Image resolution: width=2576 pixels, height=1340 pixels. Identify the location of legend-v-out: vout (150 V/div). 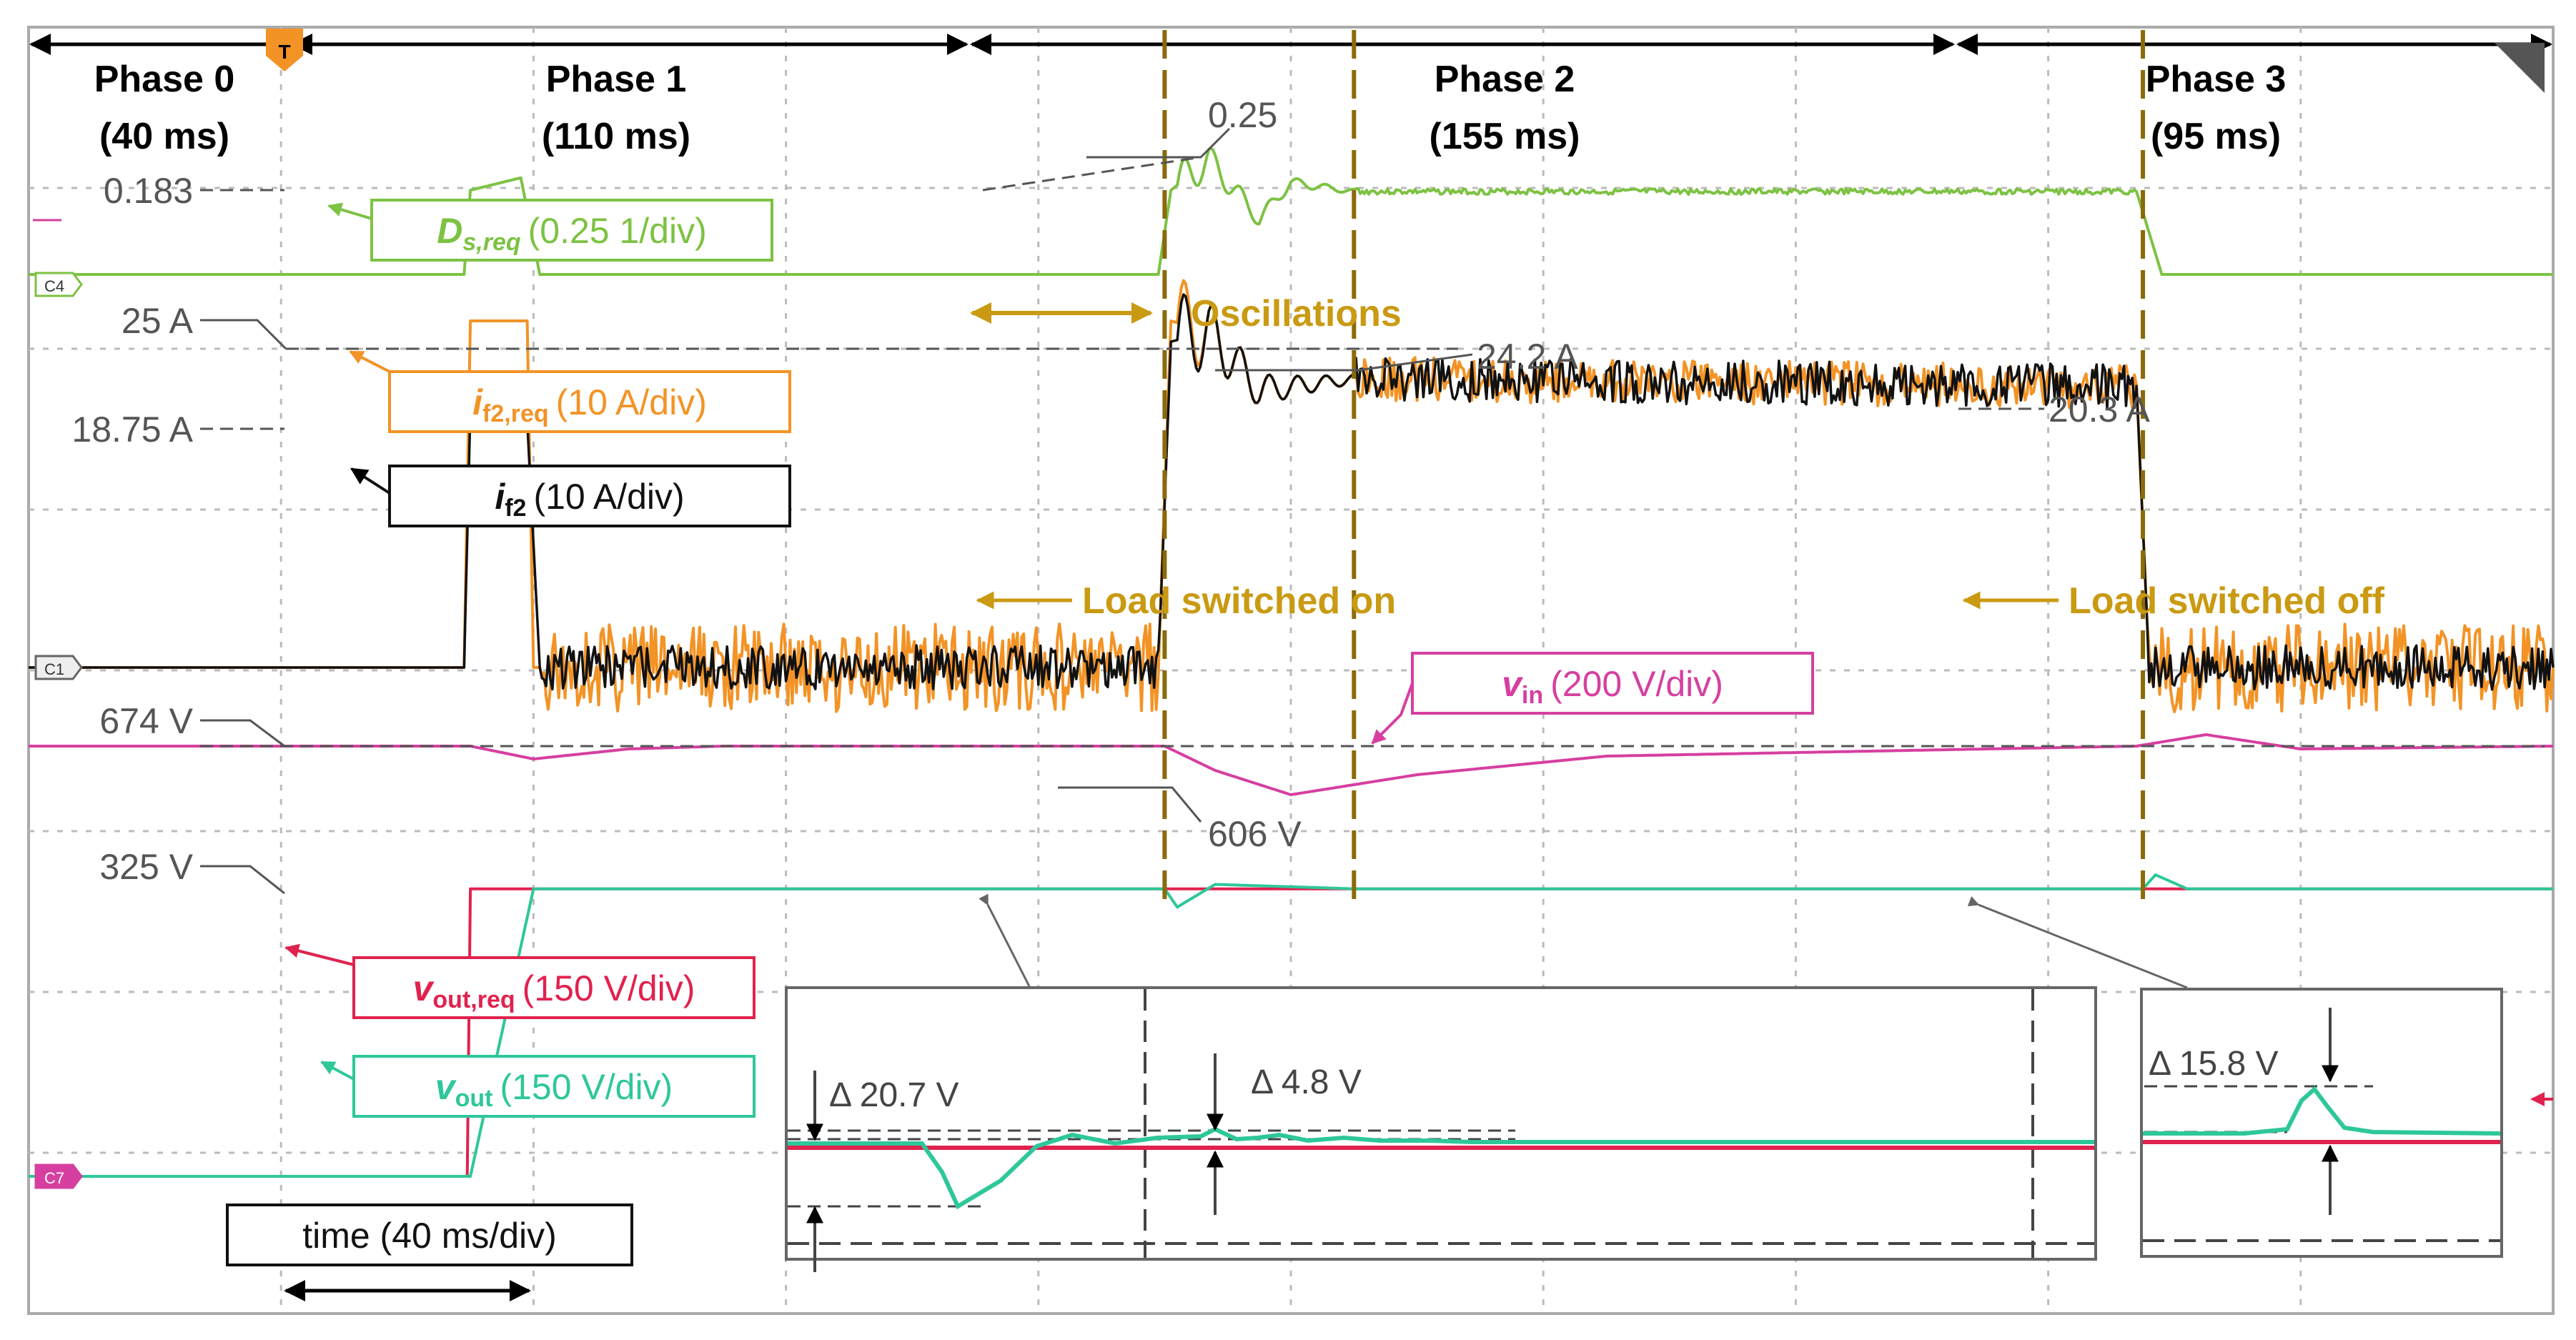
(538, 1086).